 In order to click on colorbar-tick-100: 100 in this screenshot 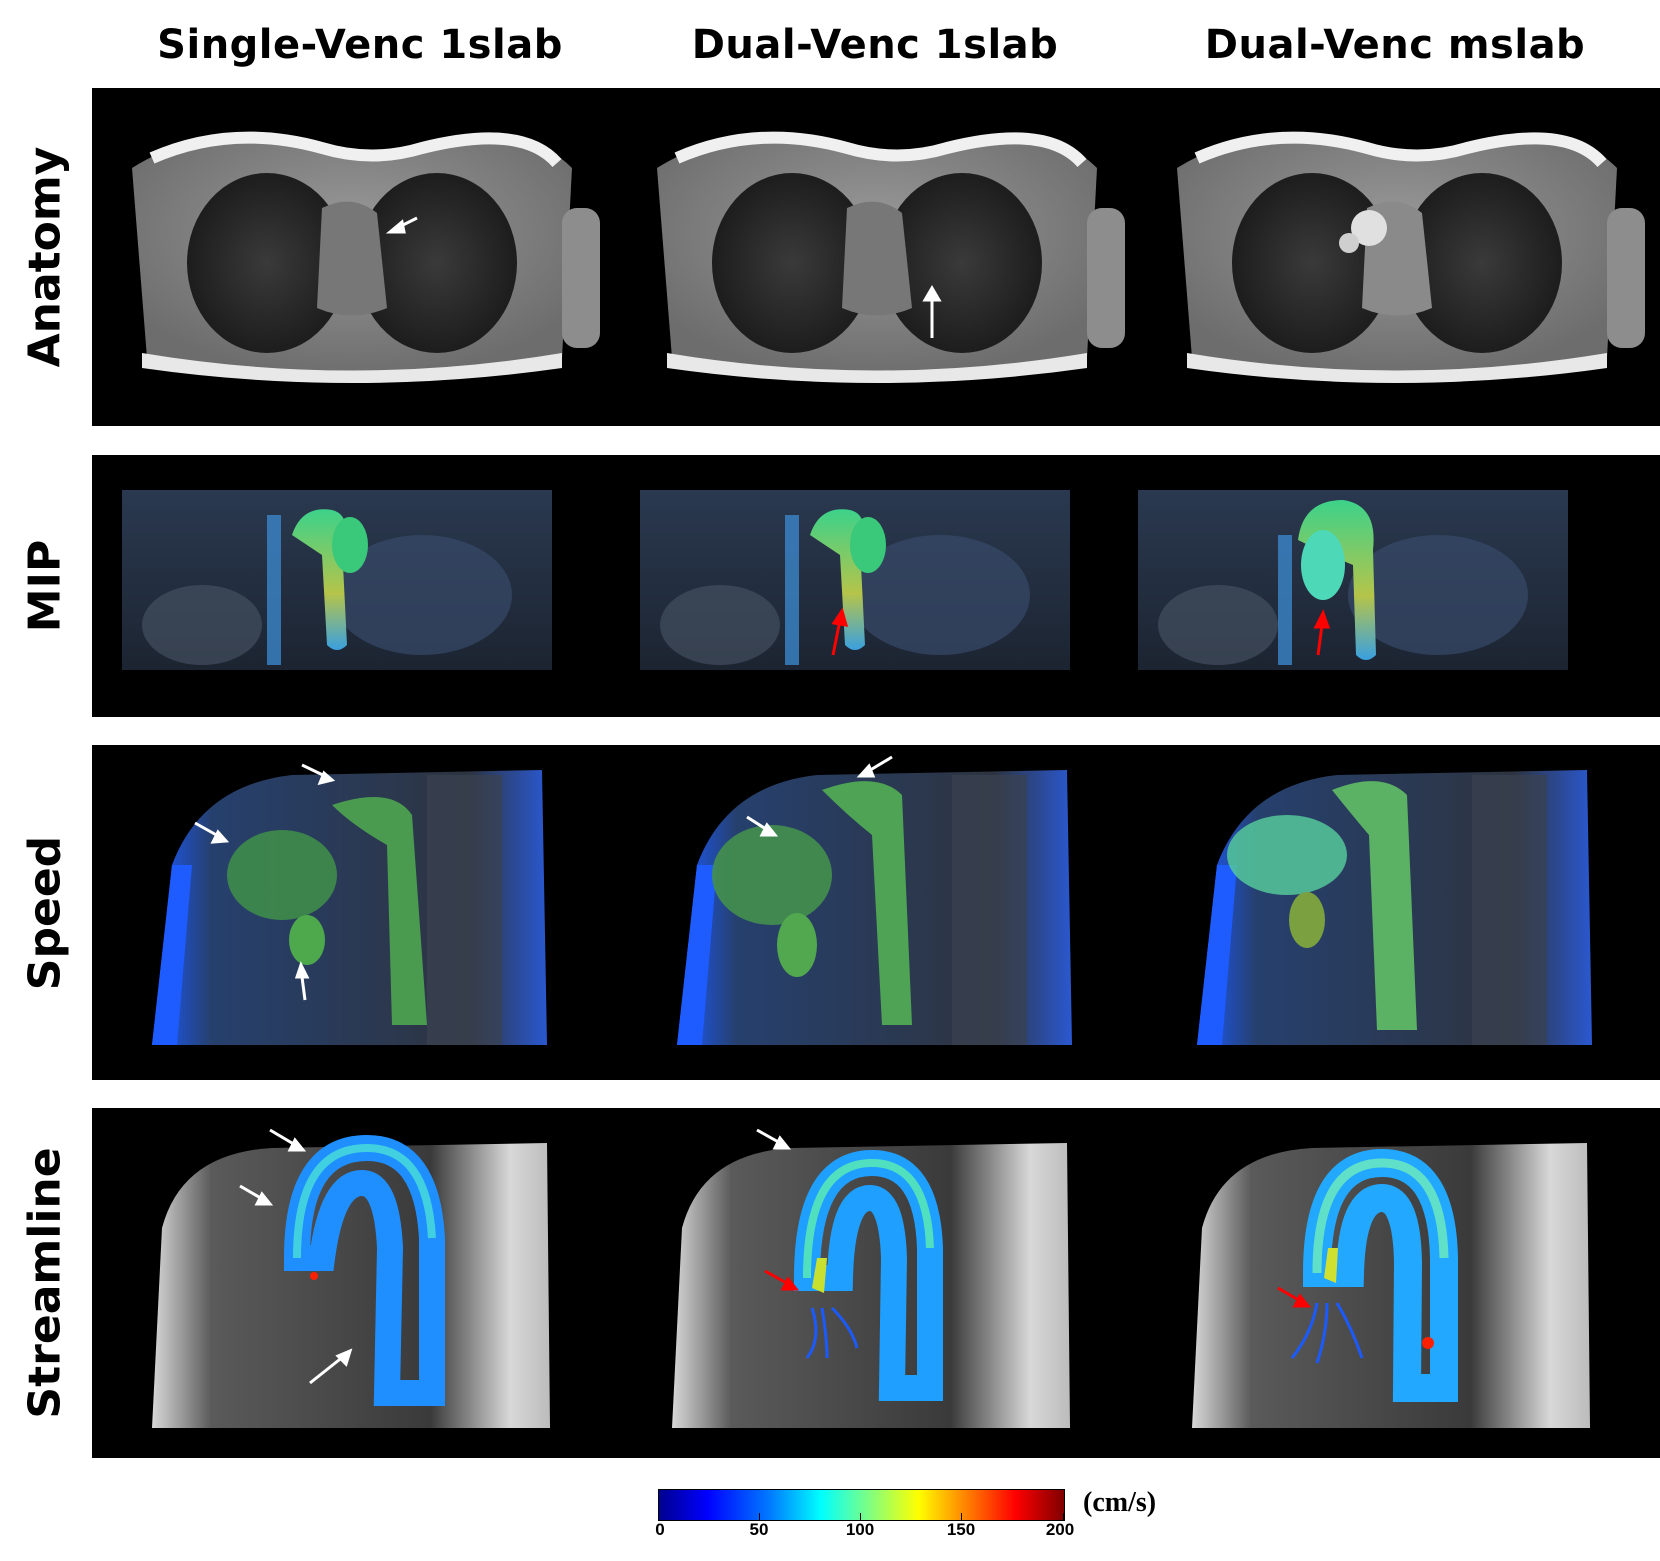, I will do `click(860, 1529)`.